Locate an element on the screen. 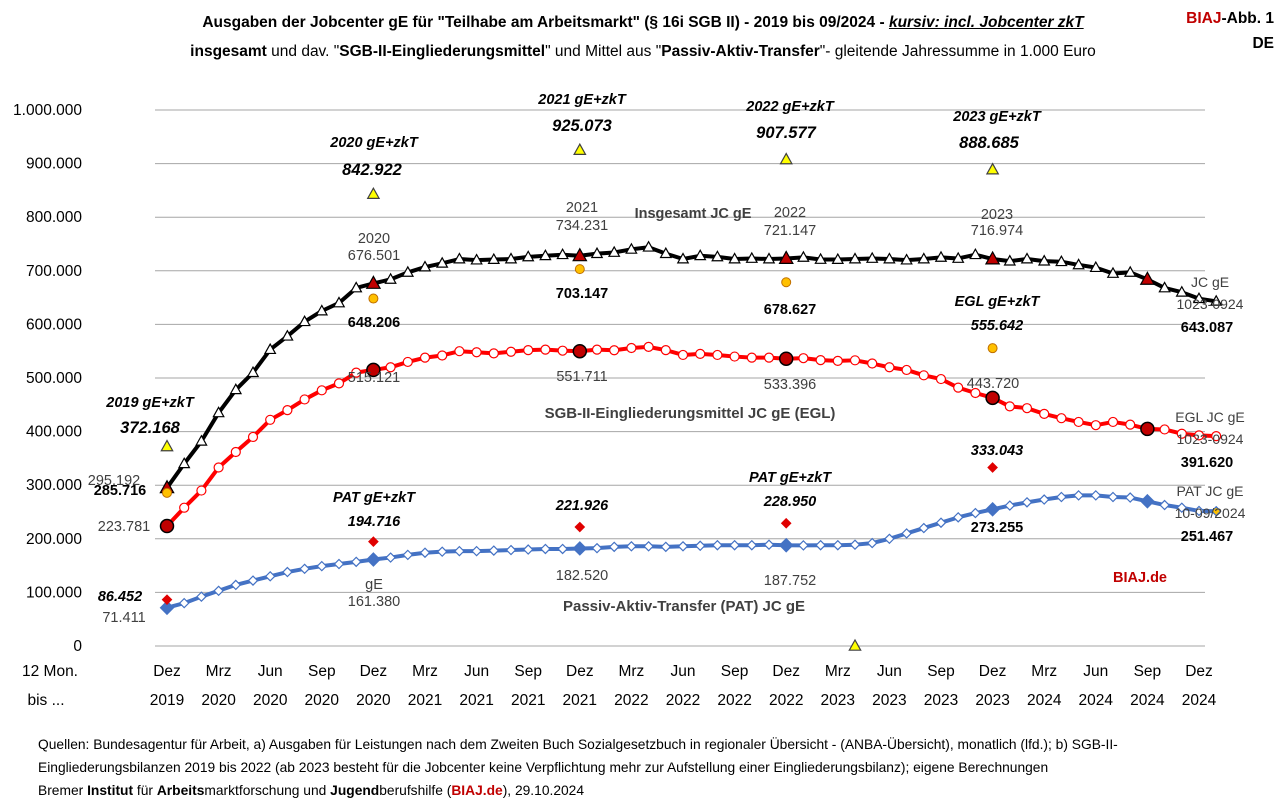 The width and height of the screenshot is (1286, 811). zkt-value-label: 228.950 is located at coordinates (789, 502).